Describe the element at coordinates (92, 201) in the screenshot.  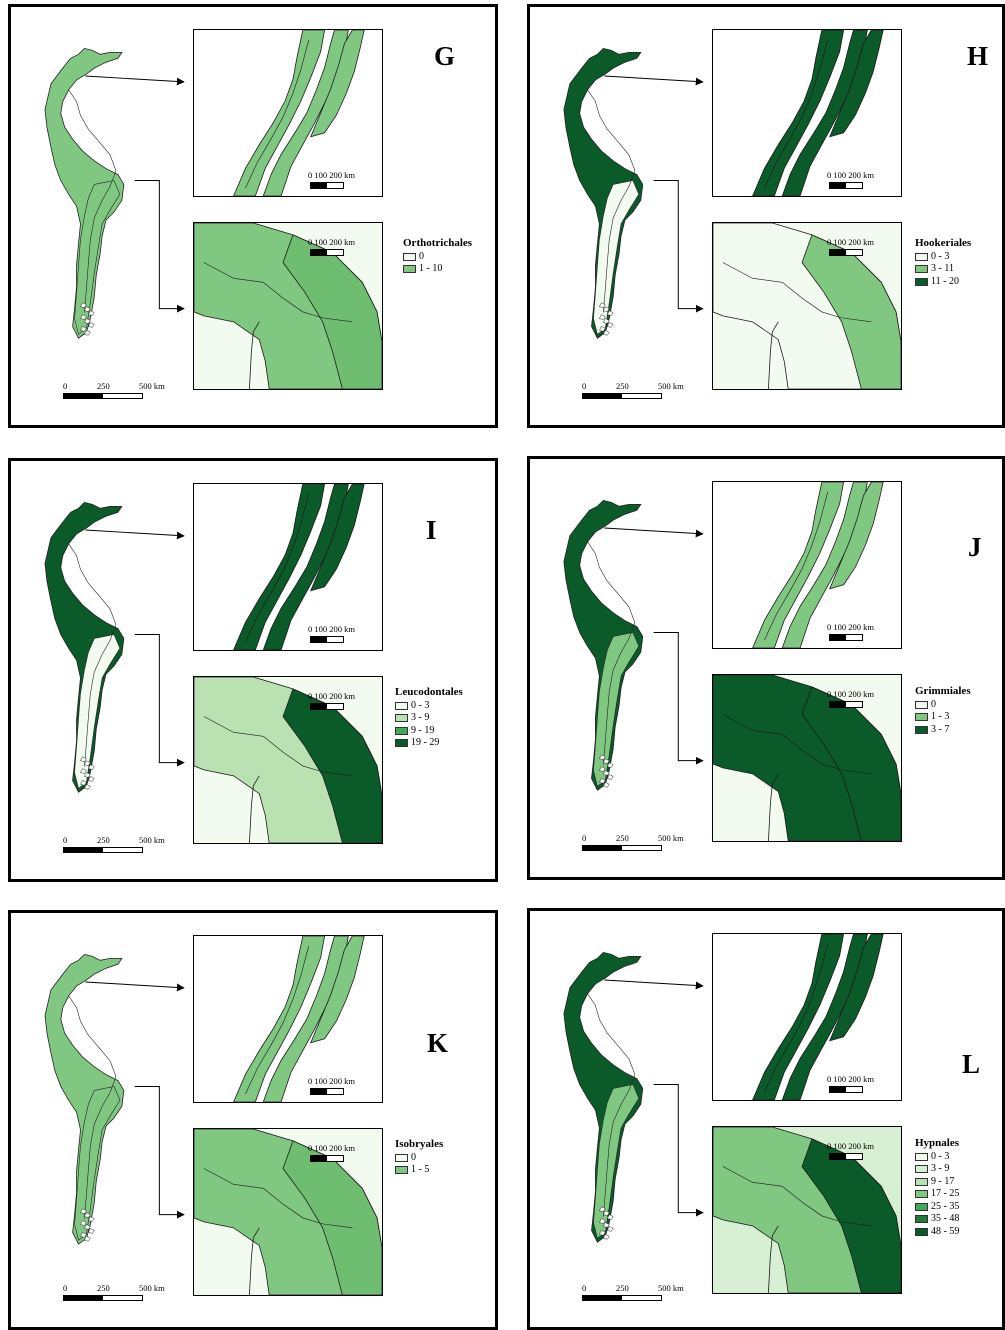
I see `overview-internal-boundary` at that location.